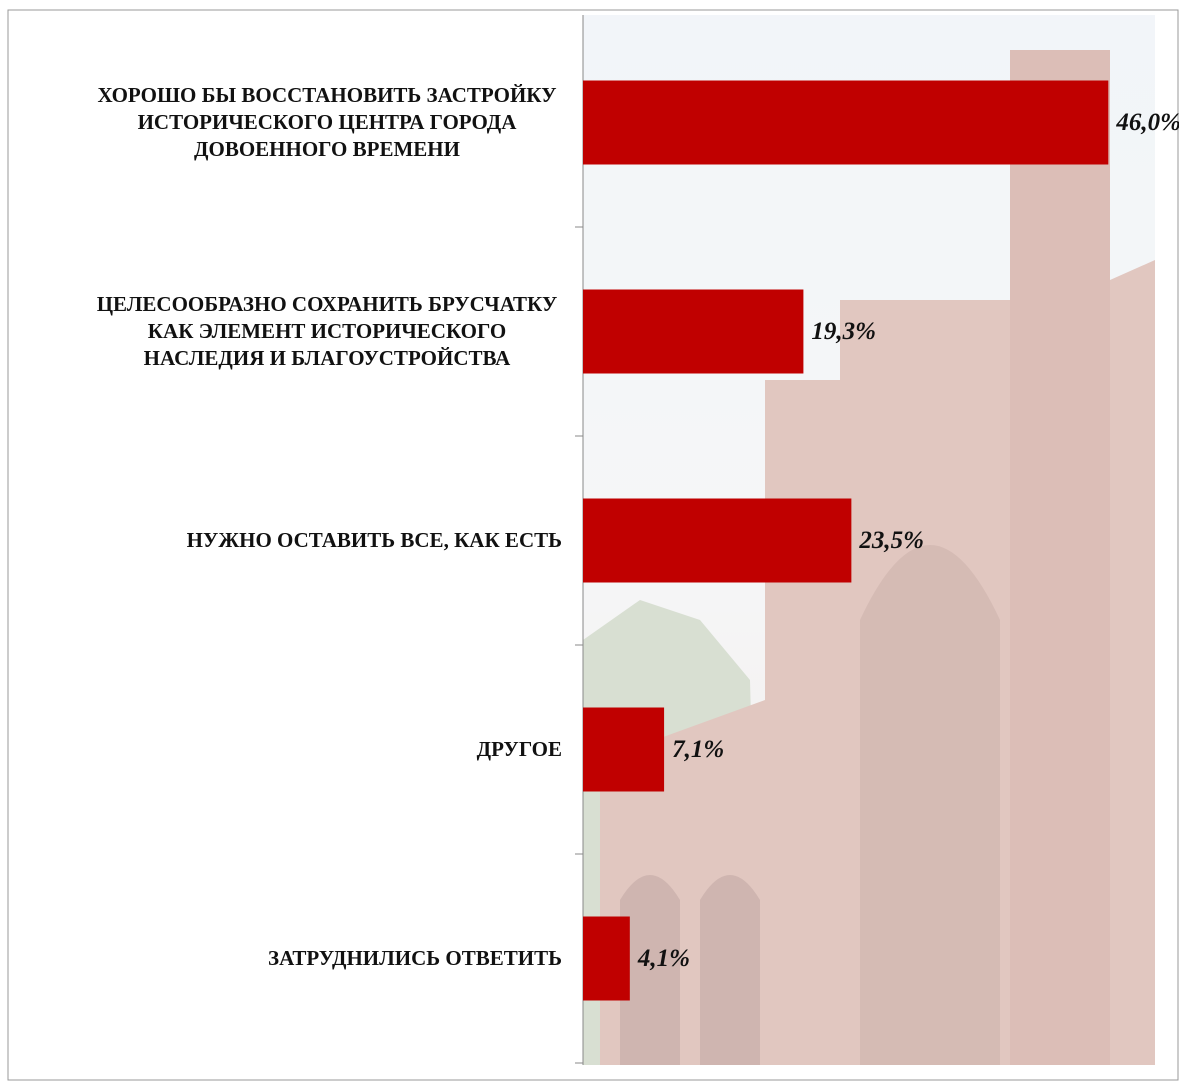 This screenshot has height=1081, width=1179. What do you see at coordinates (843, 331) in the screenshot?
I see `value-label: 19,3%` at bounding box center [843, 331].